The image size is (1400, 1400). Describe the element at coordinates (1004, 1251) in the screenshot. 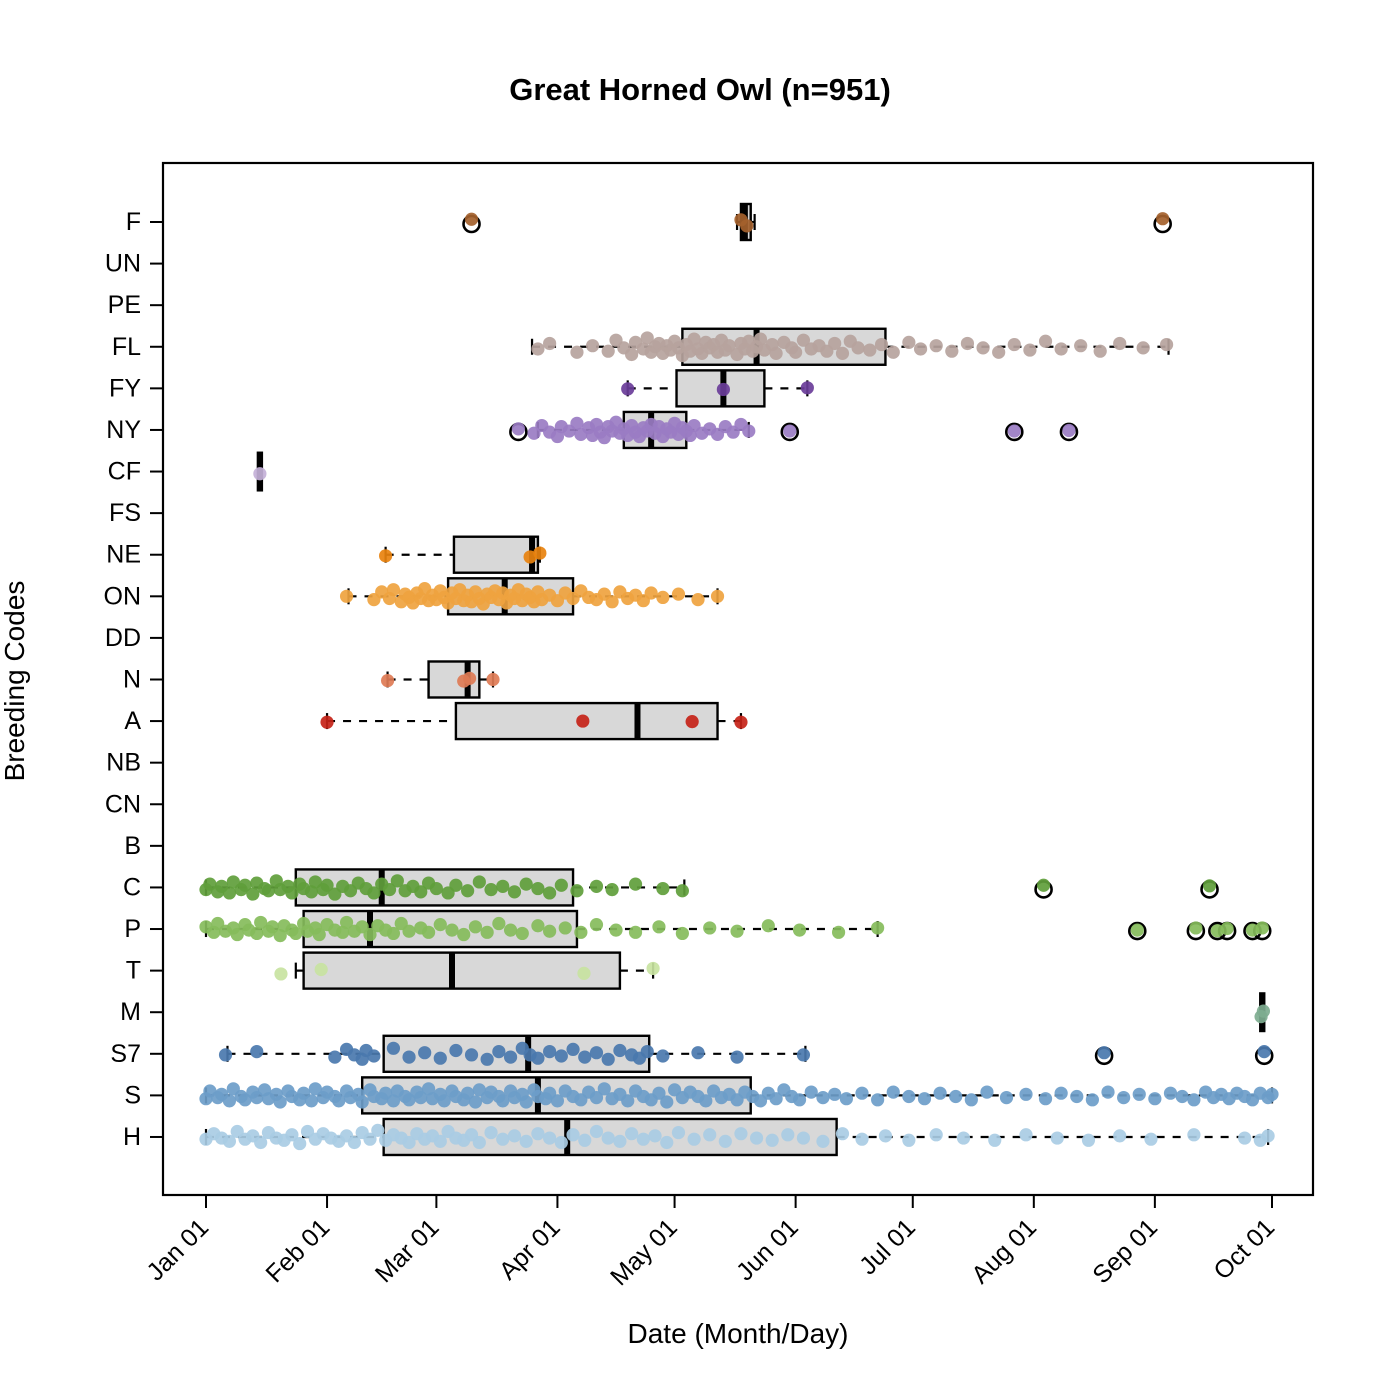

I see `x-tick-label: Aug 01` at that location.